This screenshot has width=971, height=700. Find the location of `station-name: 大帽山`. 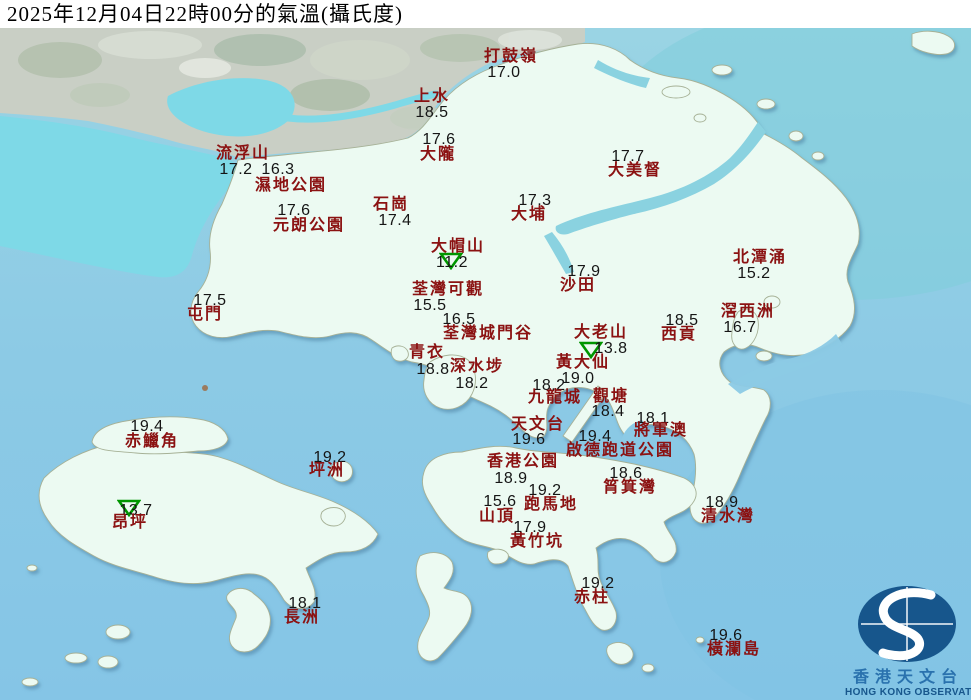

station-name: 大帽山 is located at coordinates (458, 246).